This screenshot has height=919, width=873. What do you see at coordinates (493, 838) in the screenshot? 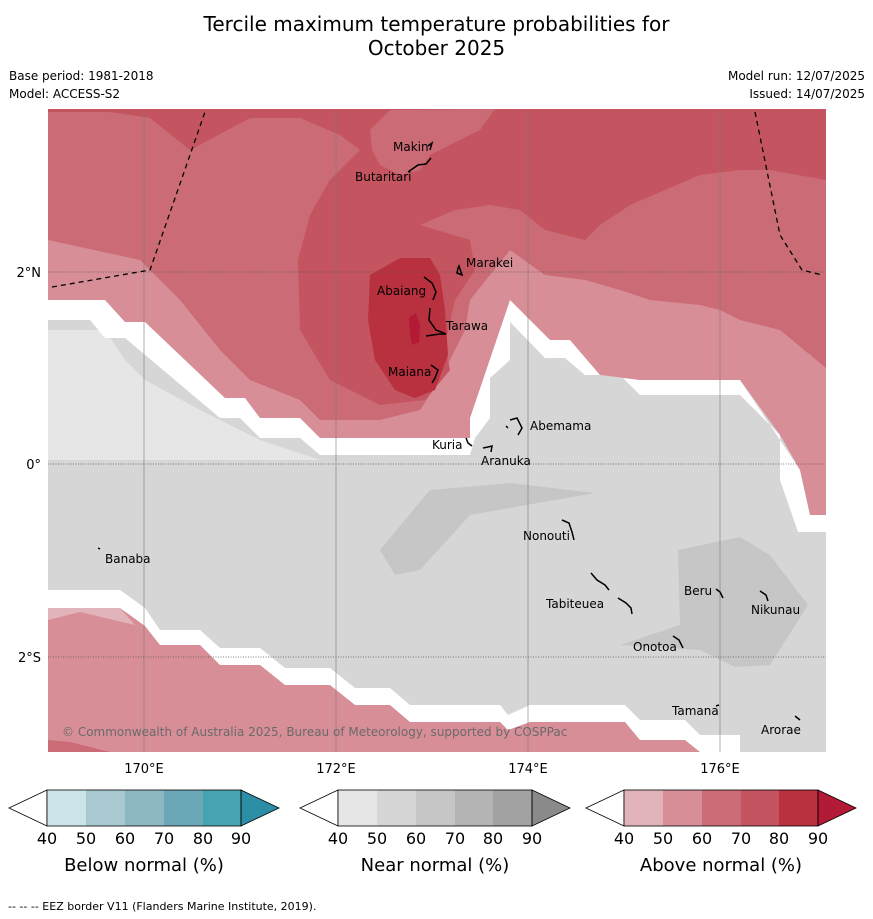
I see `colorbar-near-tick-80: 80` at bounding box center [493, 838].